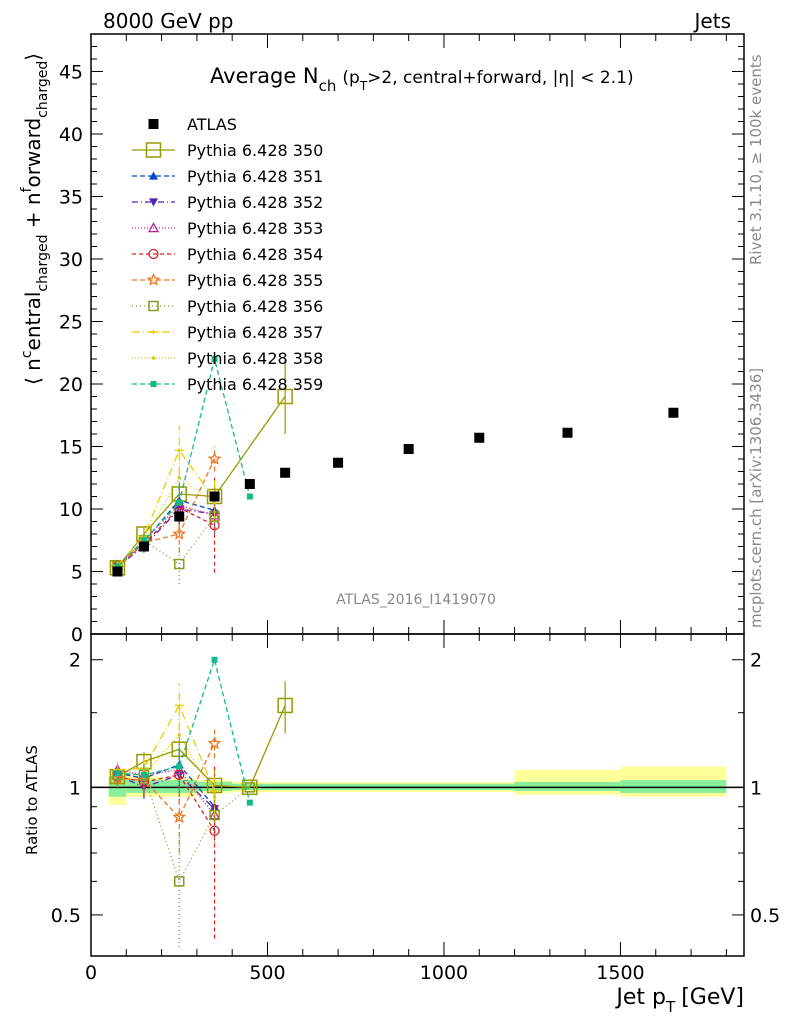 The width and height of the screenshot is (786, 1024). Describe the element at coordinates (71, 73) in the screenshot. I see `main-ytick-label-45: 45` at that location.